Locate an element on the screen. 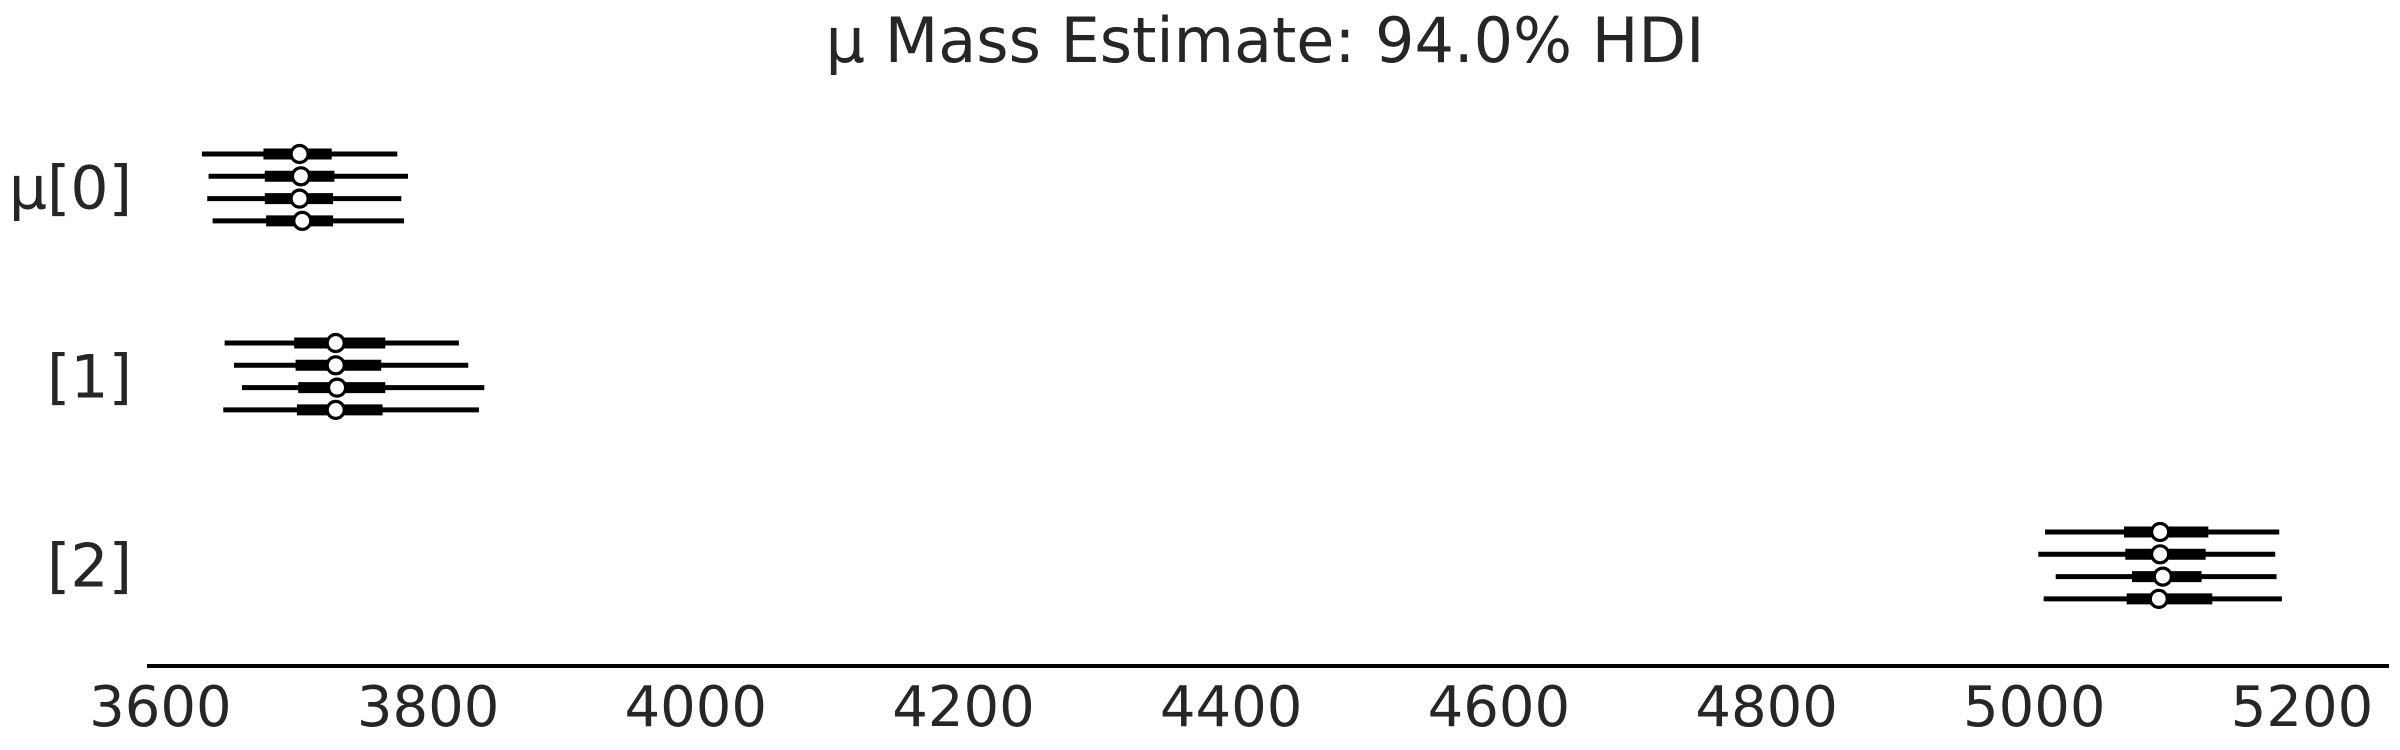 The image size is (2400, 750). x-tick-label-8: 5200 is located at coordinates (2302, 707).